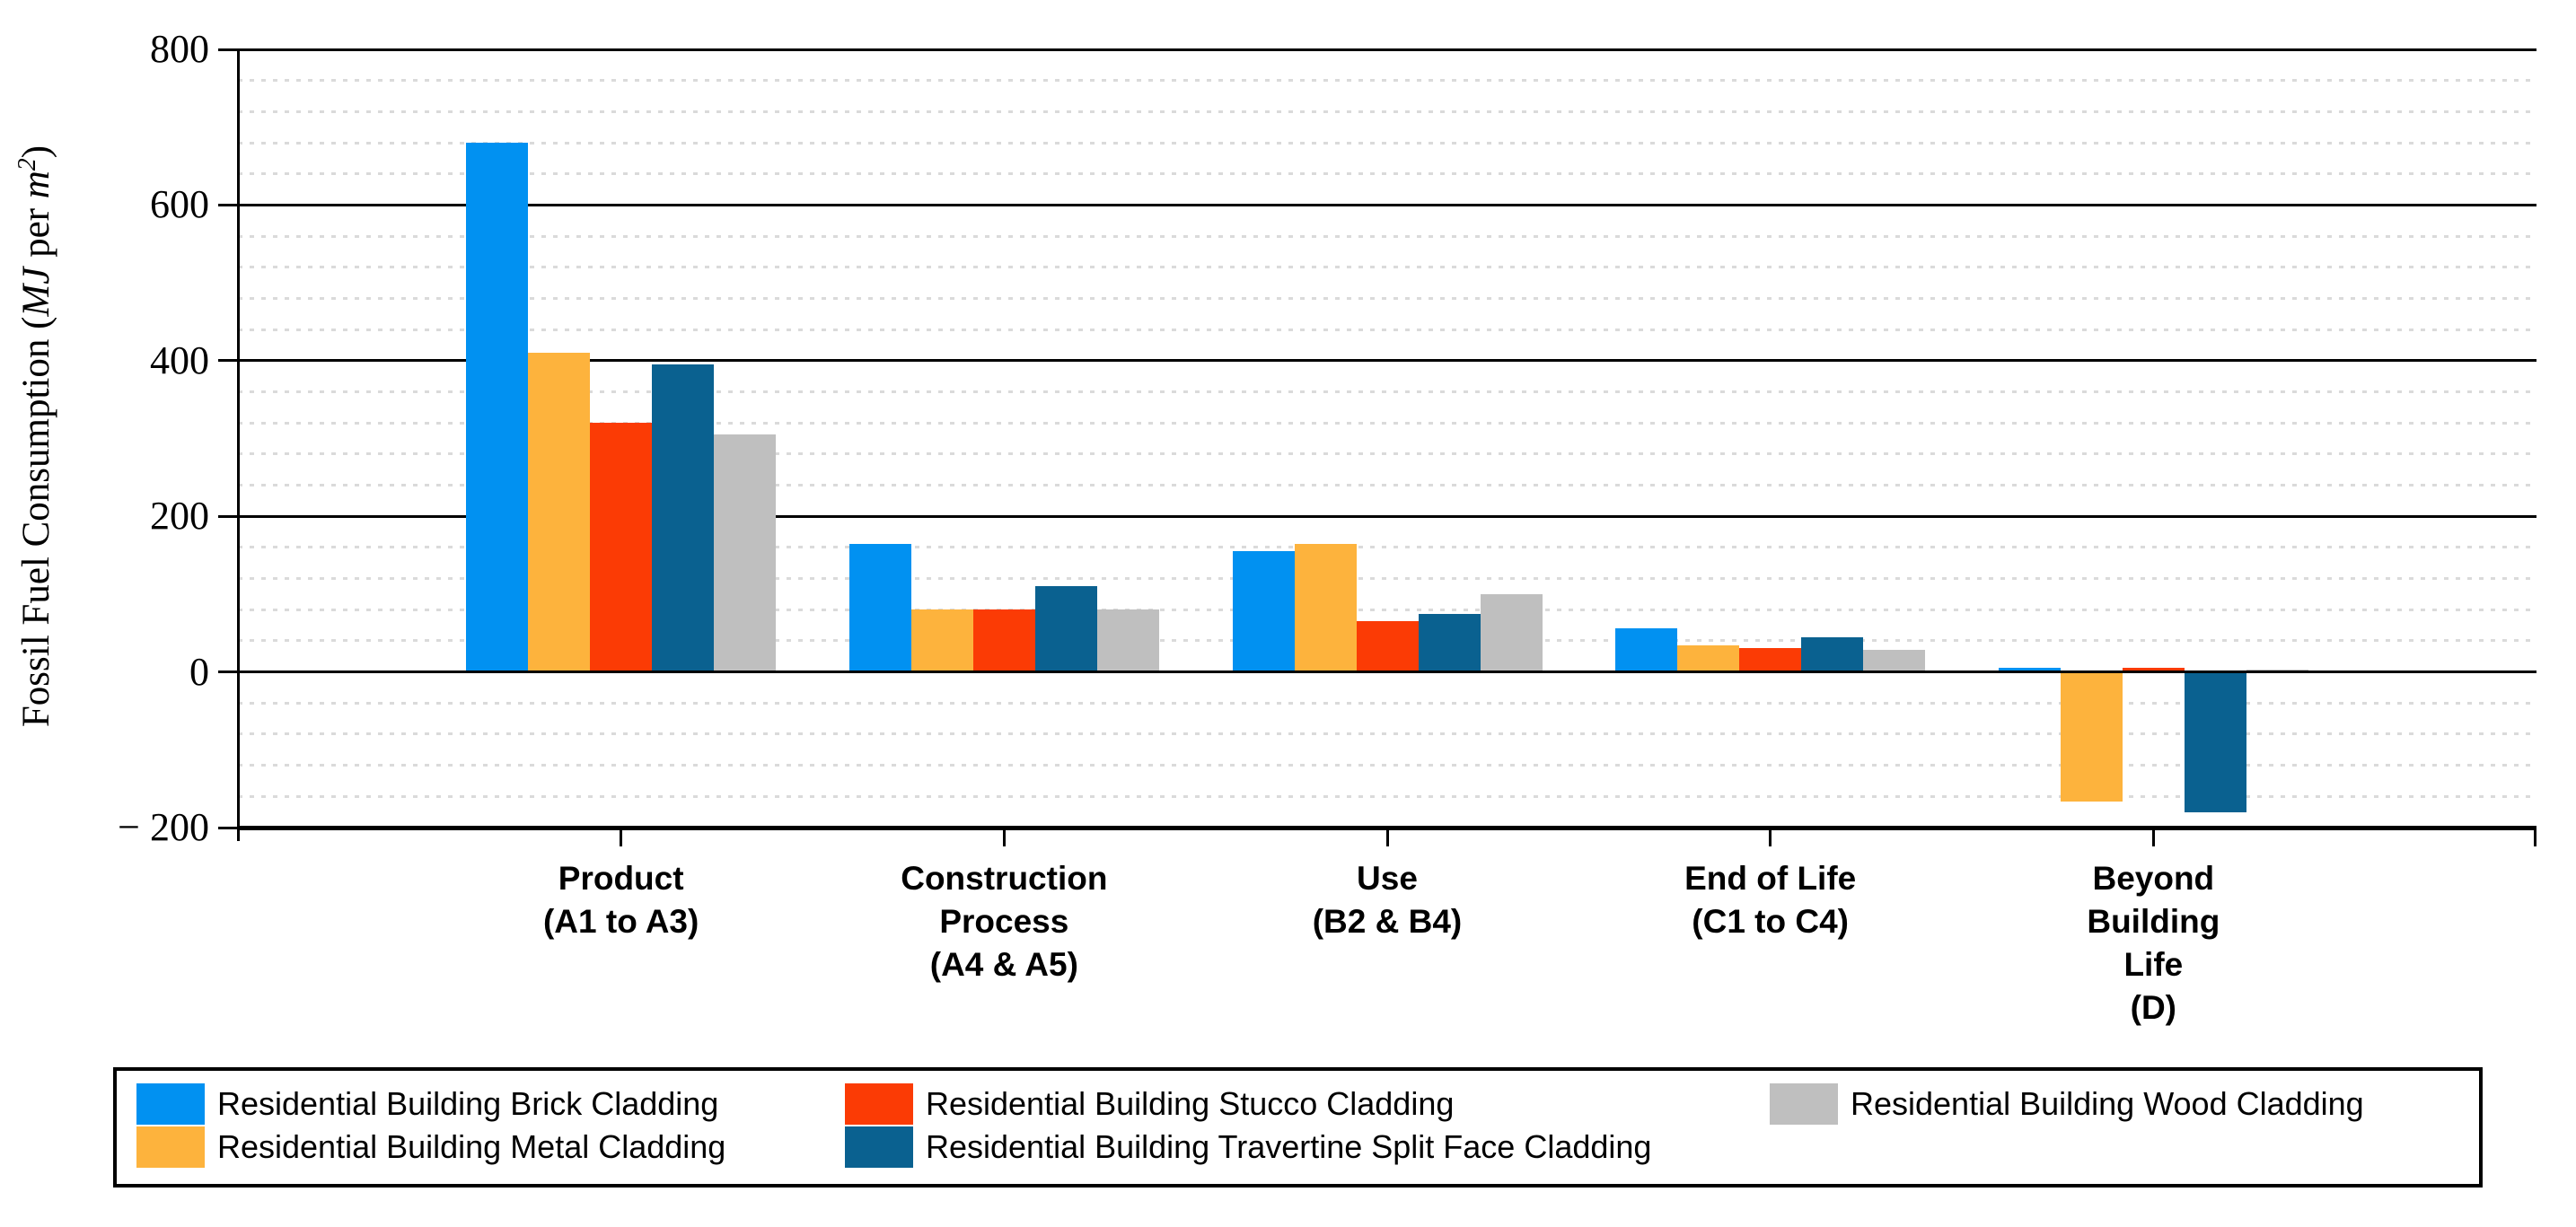 Image resolution: width=2576 pixels, height=1227 pixels. Describe the element at coordinates (2153, 879) in the screenshot. I see `category-label-line: Beyond` at that location.